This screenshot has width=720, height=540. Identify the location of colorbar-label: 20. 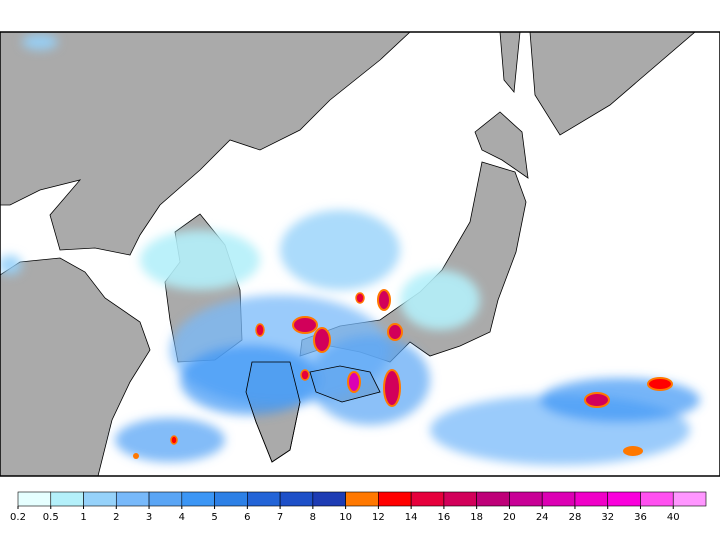
(509, 517).